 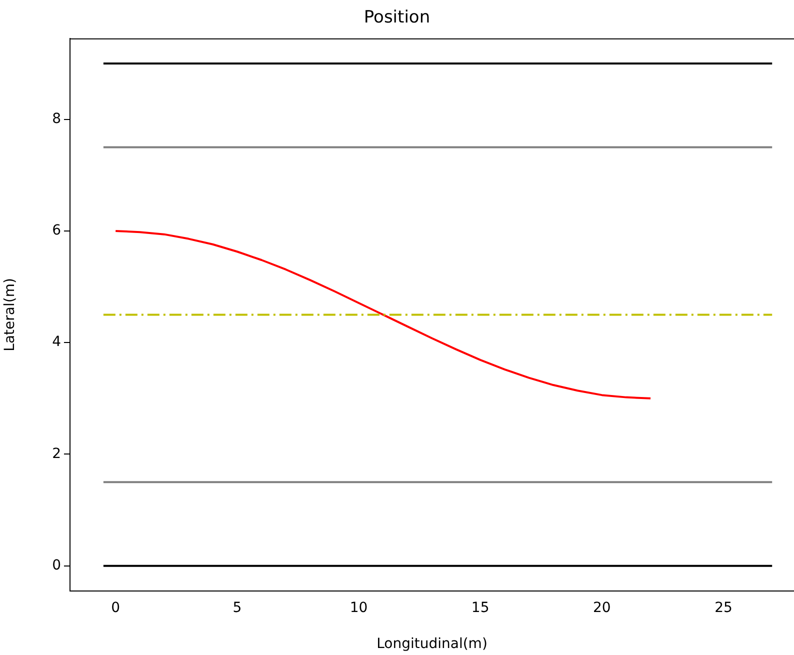 What do you see at coordinates (10, 315) in the screenshot?
I see `y-axis-title: Lateral(m)` at bounding box center [10, 315].